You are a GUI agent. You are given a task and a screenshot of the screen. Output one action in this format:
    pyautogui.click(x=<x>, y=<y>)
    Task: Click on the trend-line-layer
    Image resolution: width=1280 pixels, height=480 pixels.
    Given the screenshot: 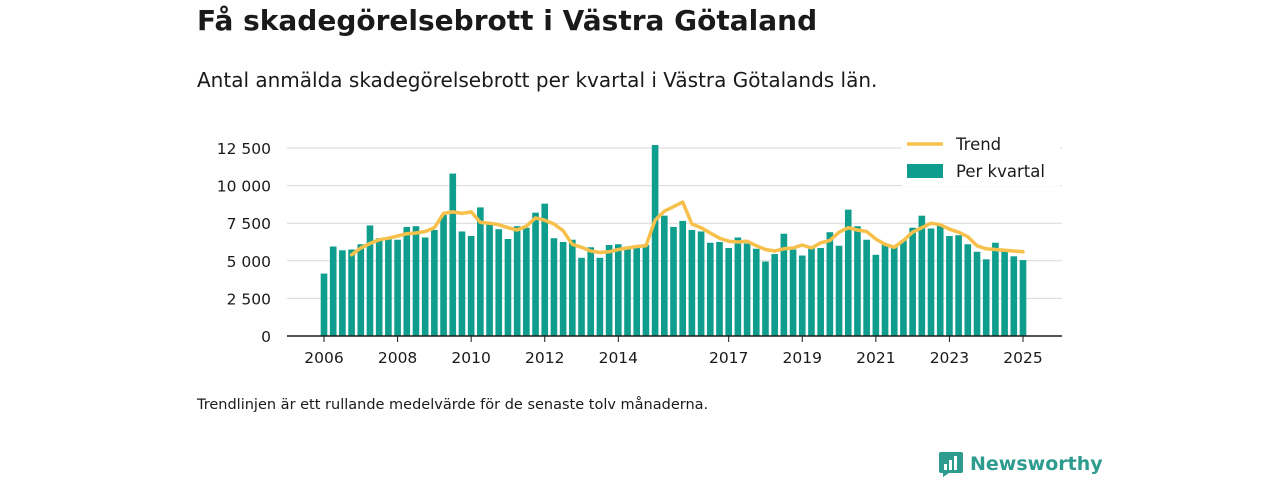 What is the action you would take?
    pyautogui.click(x=687, y=228)
    